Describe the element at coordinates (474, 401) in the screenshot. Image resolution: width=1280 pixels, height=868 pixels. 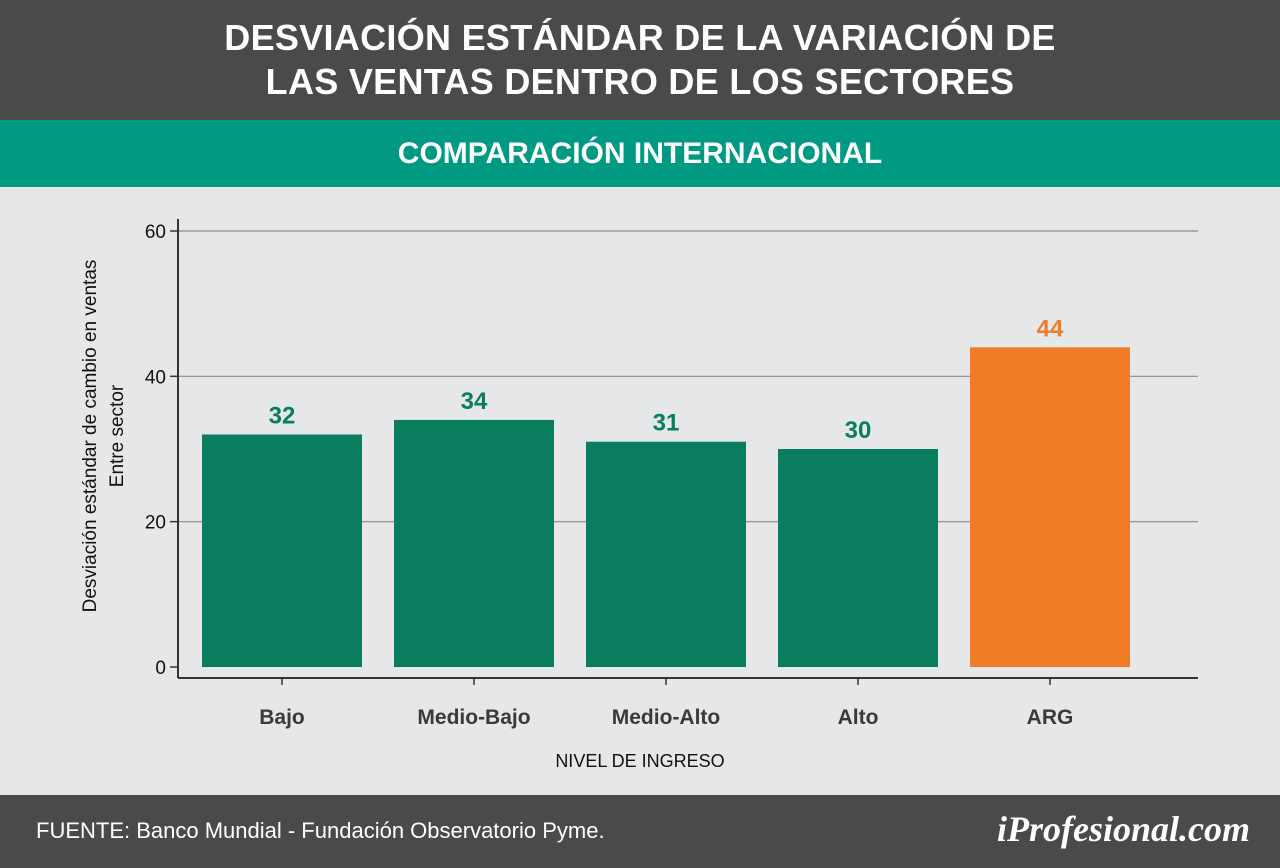
I see `data-label: 34` at that location.